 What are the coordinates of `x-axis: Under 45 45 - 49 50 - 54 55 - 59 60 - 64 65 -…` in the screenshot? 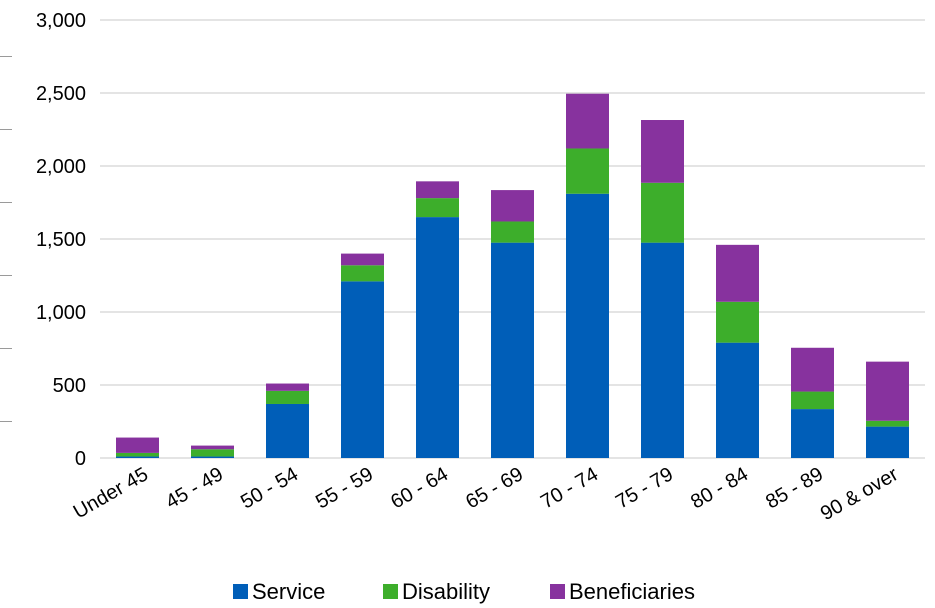 It's located at (486, 494).